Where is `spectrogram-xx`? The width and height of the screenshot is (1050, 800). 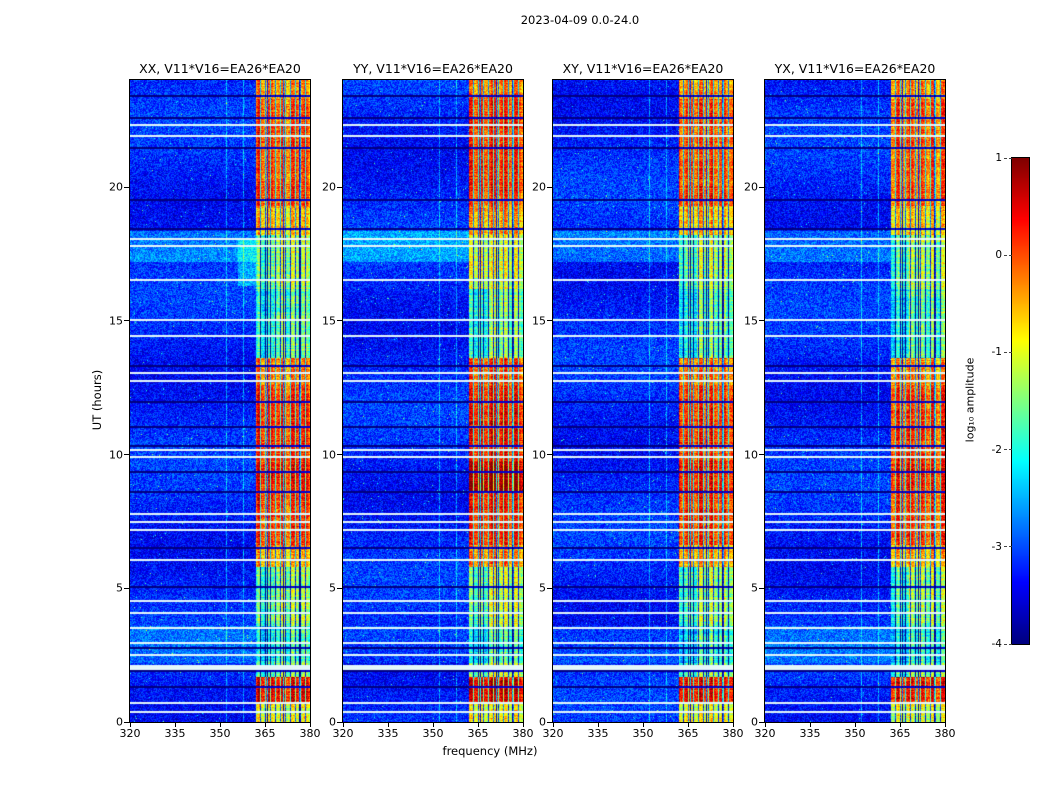 spectrogram-xx is located at coordinates (220, 401).